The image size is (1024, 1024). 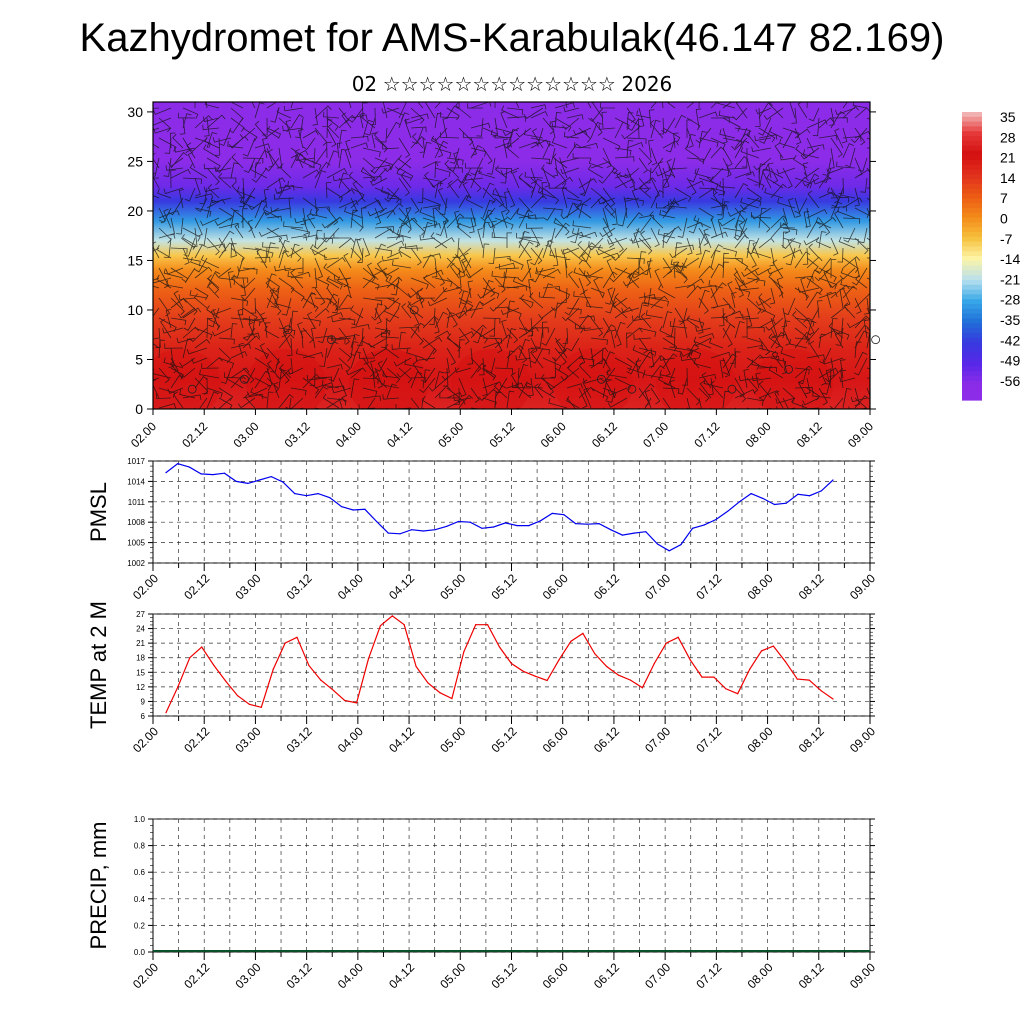 I want to click on x-tick-label: 06.12, so click(x=606, y=975).